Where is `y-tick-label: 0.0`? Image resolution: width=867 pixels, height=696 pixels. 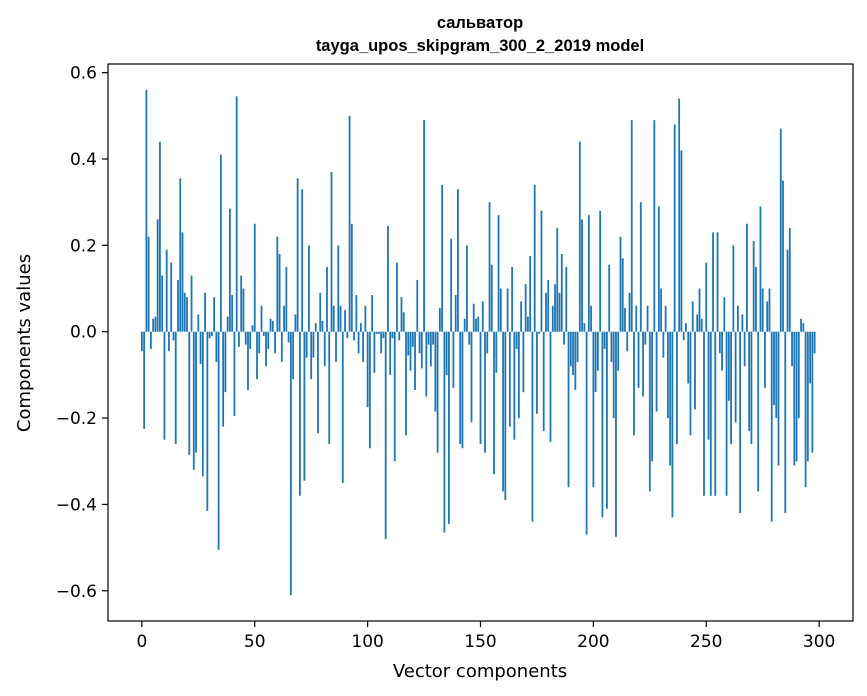 y-tick-label: 0.0 is located at coordinates (83, 333).